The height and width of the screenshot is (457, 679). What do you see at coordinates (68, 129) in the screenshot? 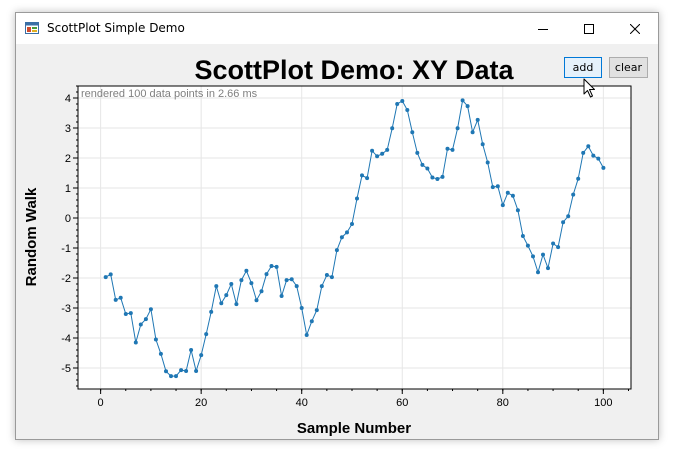
I see `y-tick-label: 3` at bounding box center [68, 129].